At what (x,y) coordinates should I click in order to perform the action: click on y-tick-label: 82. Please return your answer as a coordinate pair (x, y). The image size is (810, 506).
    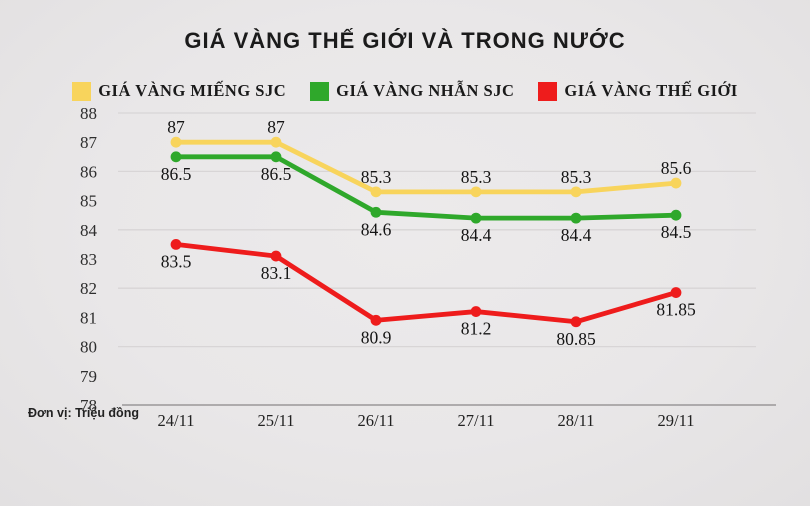
    Looking at the image, I should click on (88, 288).